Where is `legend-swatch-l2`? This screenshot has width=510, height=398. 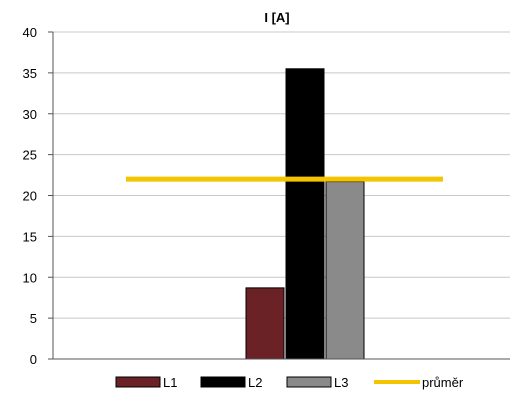
legend-swatch-l2 is located at coordinates (223, 382).